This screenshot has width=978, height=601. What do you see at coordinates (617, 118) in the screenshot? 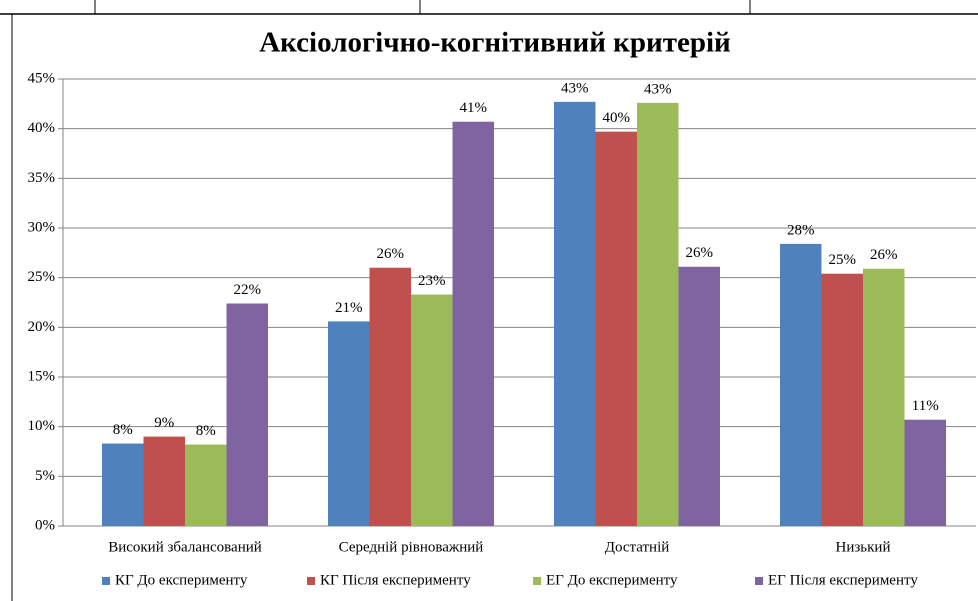
I see `data-label: 40%` at bounding box center [617, 118].